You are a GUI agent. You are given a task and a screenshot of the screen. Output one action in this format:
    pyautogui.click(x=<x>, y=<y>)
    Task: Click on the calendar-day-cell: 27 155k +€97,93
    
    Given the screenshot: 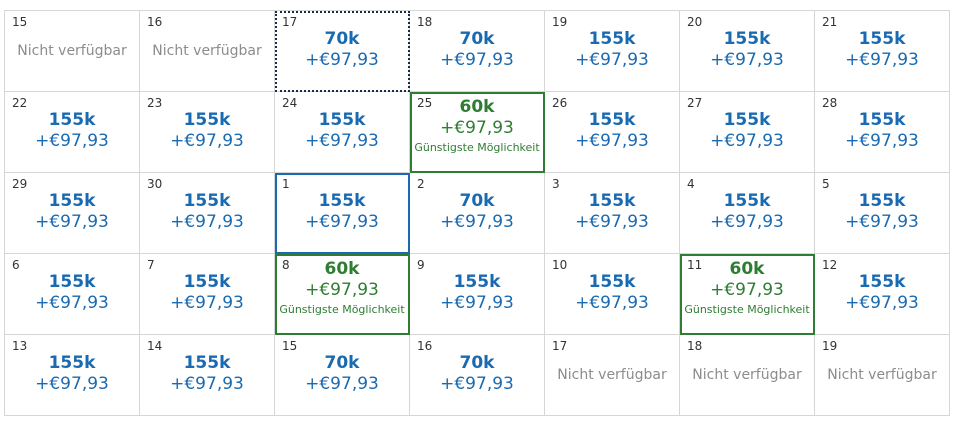 What is the action you would take?
    pyautogui.click(x=747, y=132)
    